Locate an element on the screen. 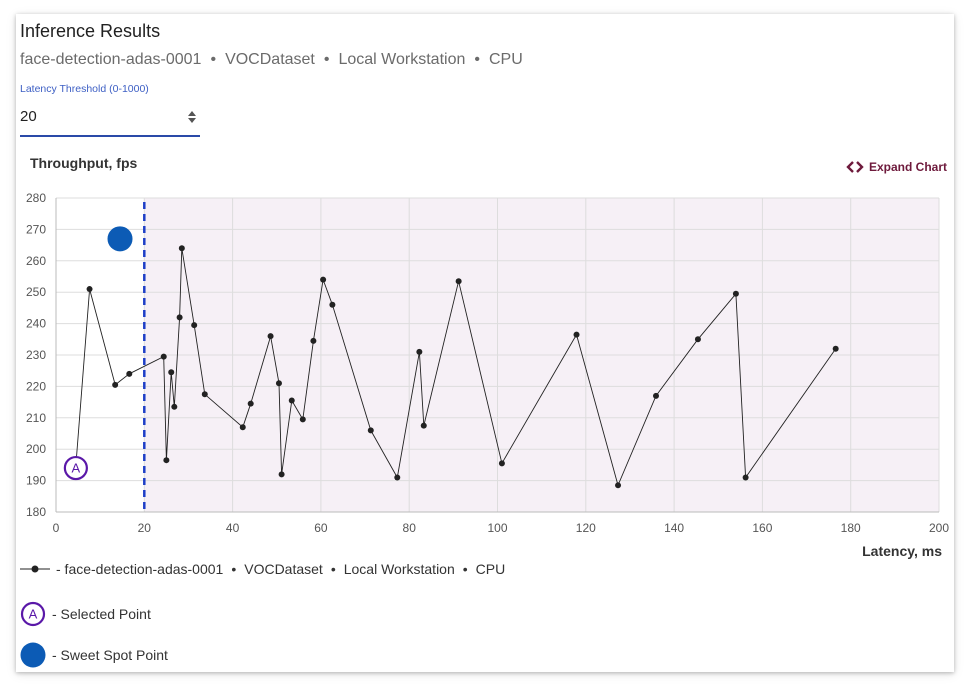 This screenshot has width=978, height=696. selected-marker-letter: A is located at coordinates (33, 614).